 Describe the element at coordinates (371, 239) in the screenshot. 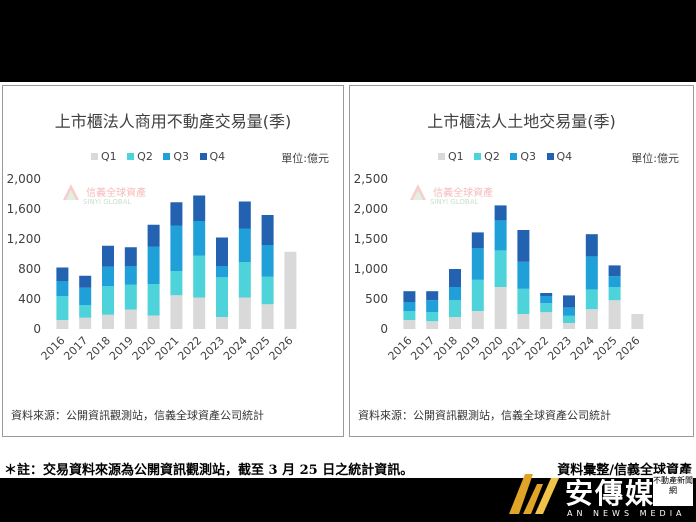

I see `y-tick-label: 1,500` at that location.